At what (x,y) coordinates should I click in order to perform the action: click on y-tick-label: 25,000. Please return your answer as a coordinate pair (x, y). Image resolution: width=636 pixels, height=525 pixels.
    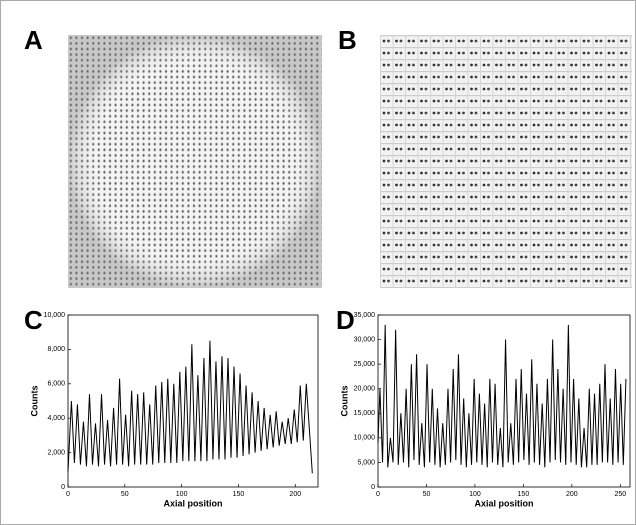
    Looking at the image, I should click on (365, 364).